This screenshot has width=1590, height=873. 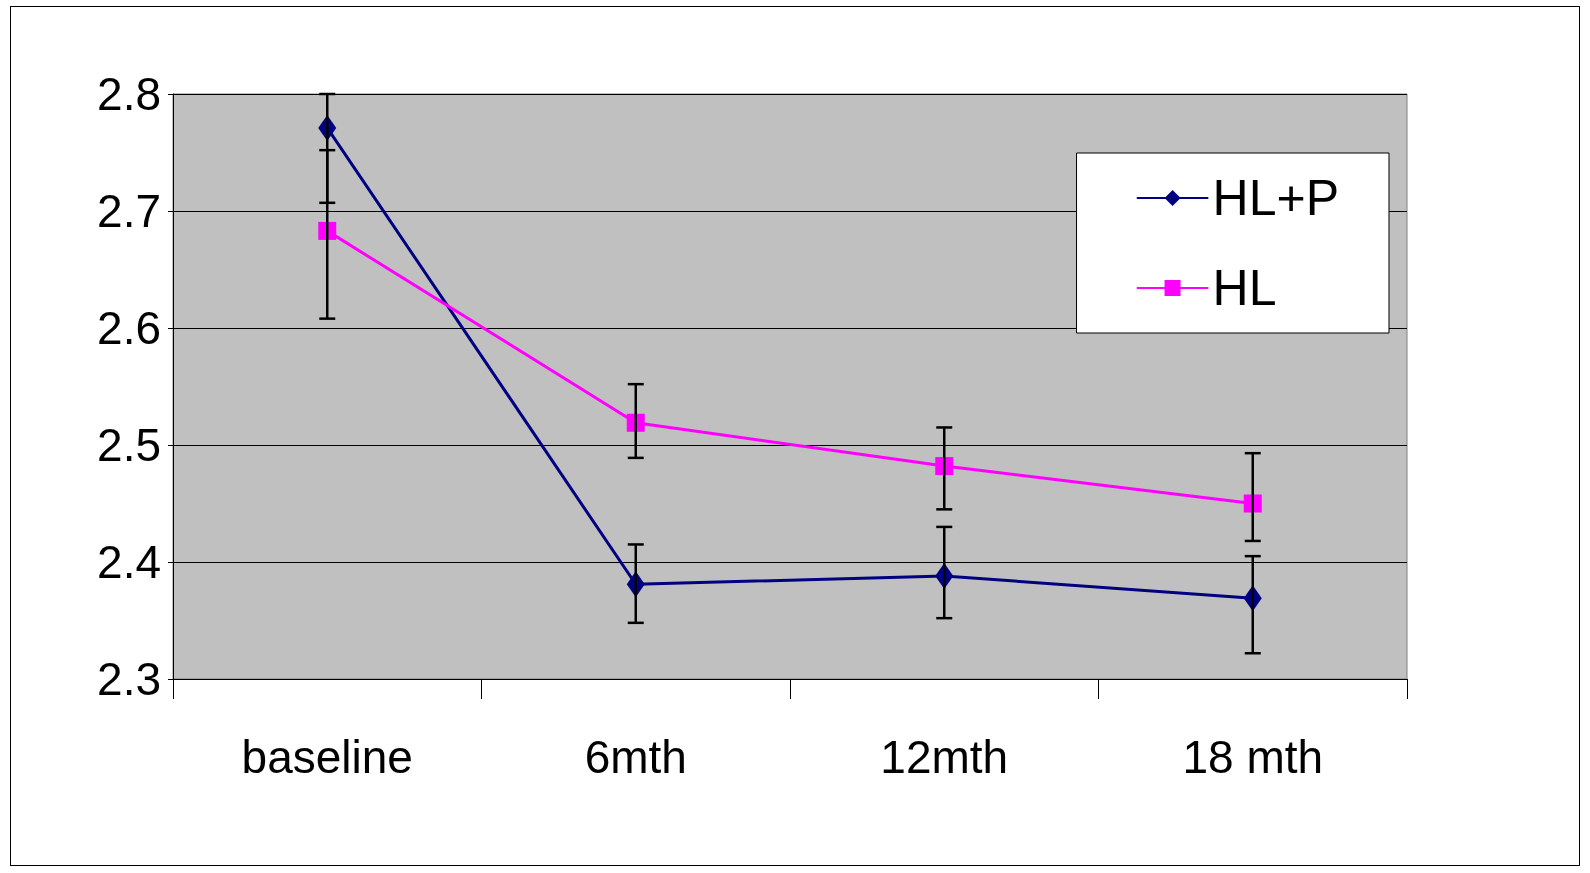 I want to click on y-tick-label: 2.8, so click(x=129, y=94).